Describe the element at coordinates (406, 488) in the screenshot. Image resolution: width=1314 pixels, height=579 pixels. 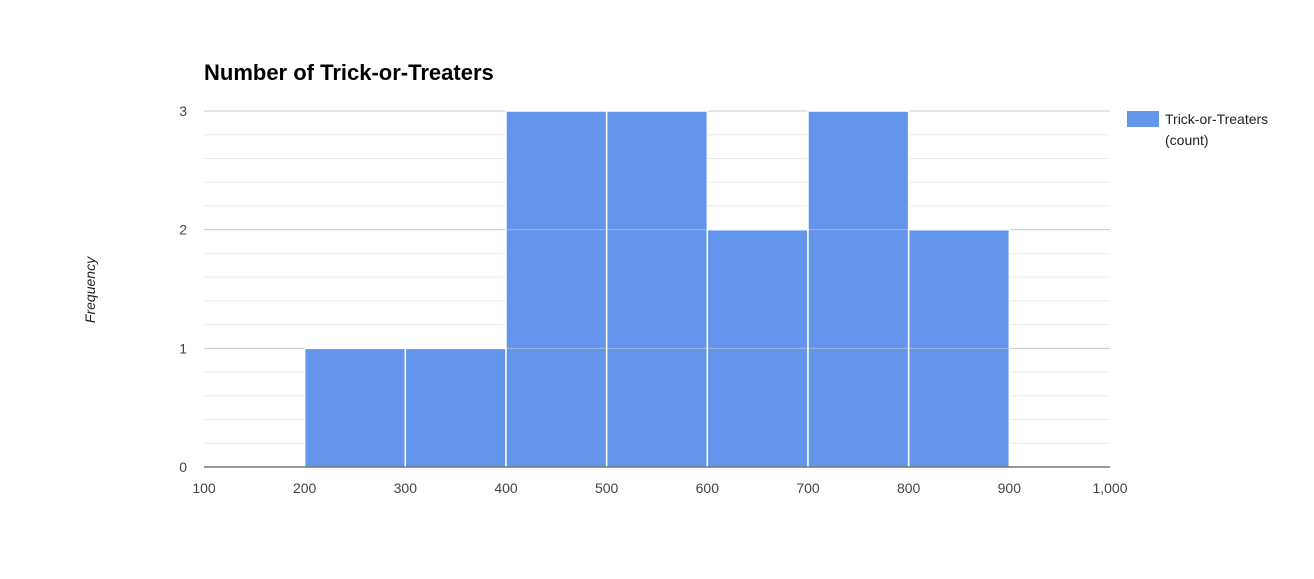
I see `x-tick-label: 300` at that location.